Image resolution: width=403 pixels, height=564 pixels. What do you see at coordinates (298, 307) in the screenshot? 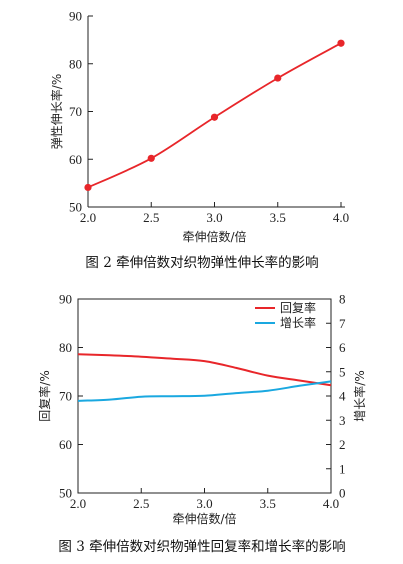
I see `legend-label-recovery: 回复率` at bounding box center [298, 307].